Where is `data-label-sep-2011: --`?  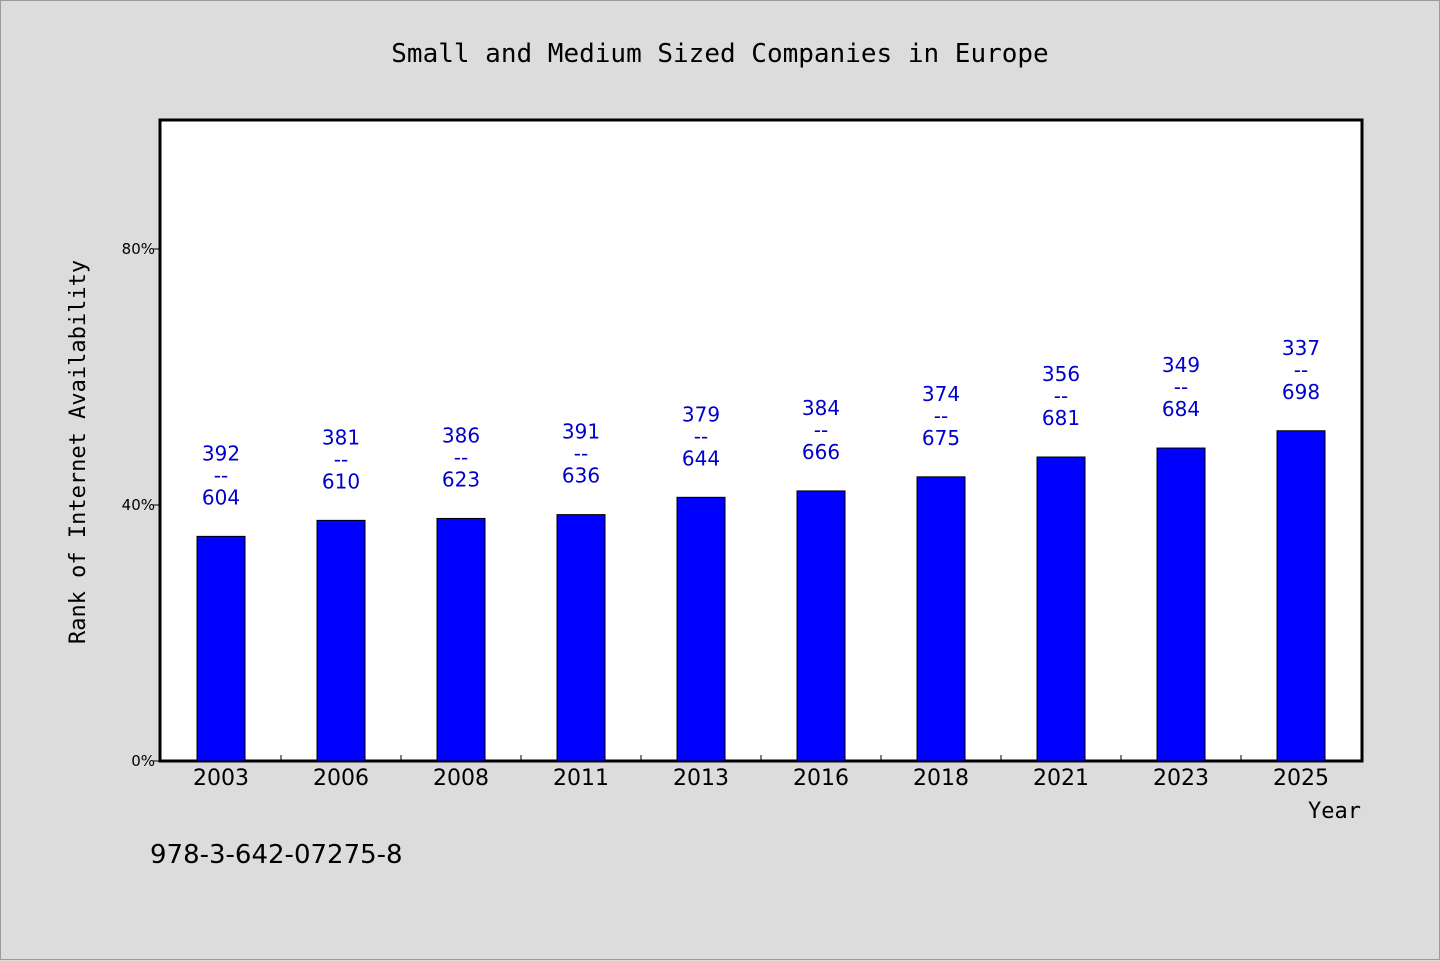
data-label-sep-2011: -- is located at coordinates (581, 454).